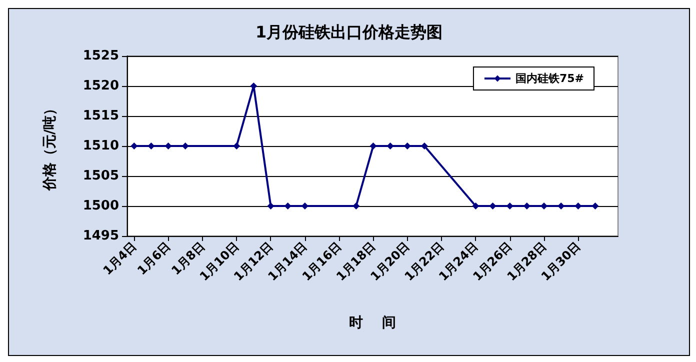 The width and height of the screenshot is (696, 362). What do you see at coordinates (549, 78) in the screenshot?
I see `legend-label: 国内硅铁75#` at bounding box center [549, 78].